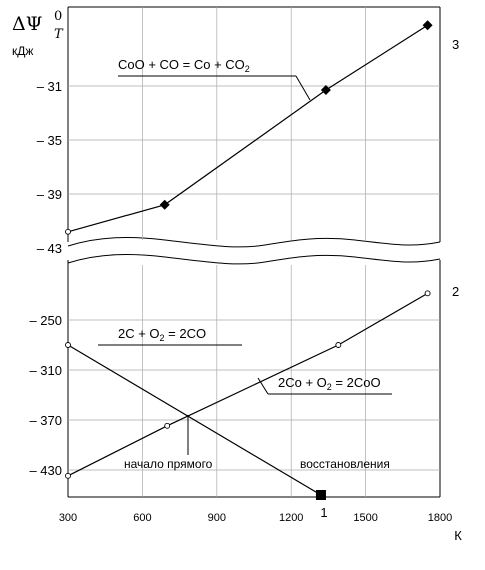 This screenshot has height=570, width=485. I want to click on series-3-number: 3, so click(455, 44).